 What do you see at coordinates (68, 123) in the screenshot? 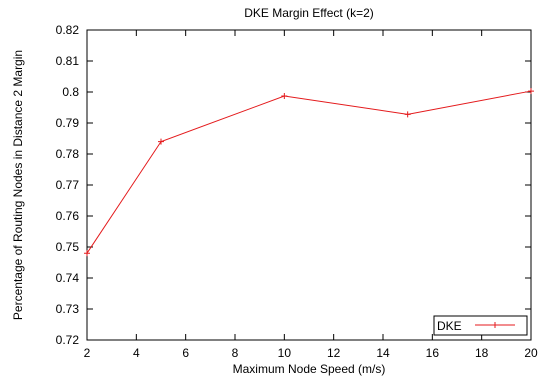
I see `y-tick-label: 0.79` at bounding box center [68, 123].